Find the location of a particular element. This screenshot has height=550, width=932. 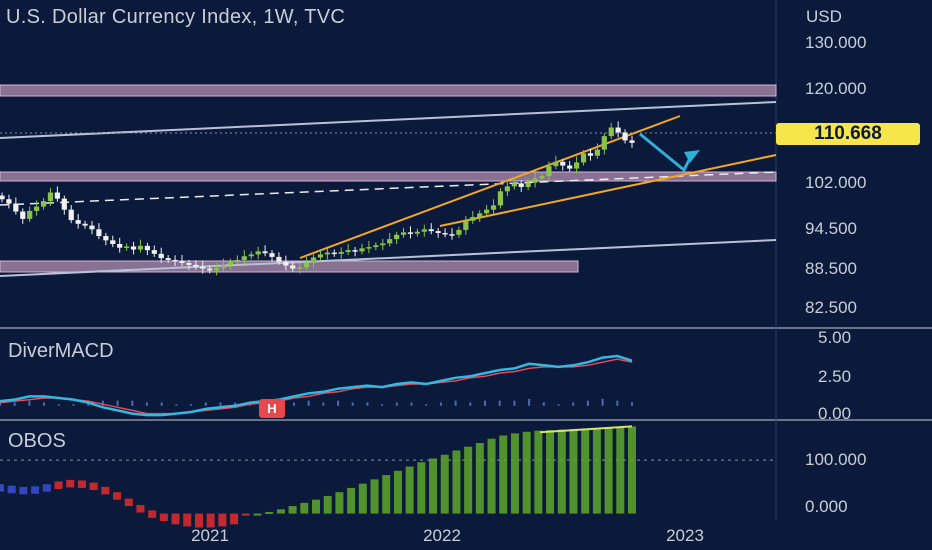

macd-signal-line is located at coordinates (316, 386).